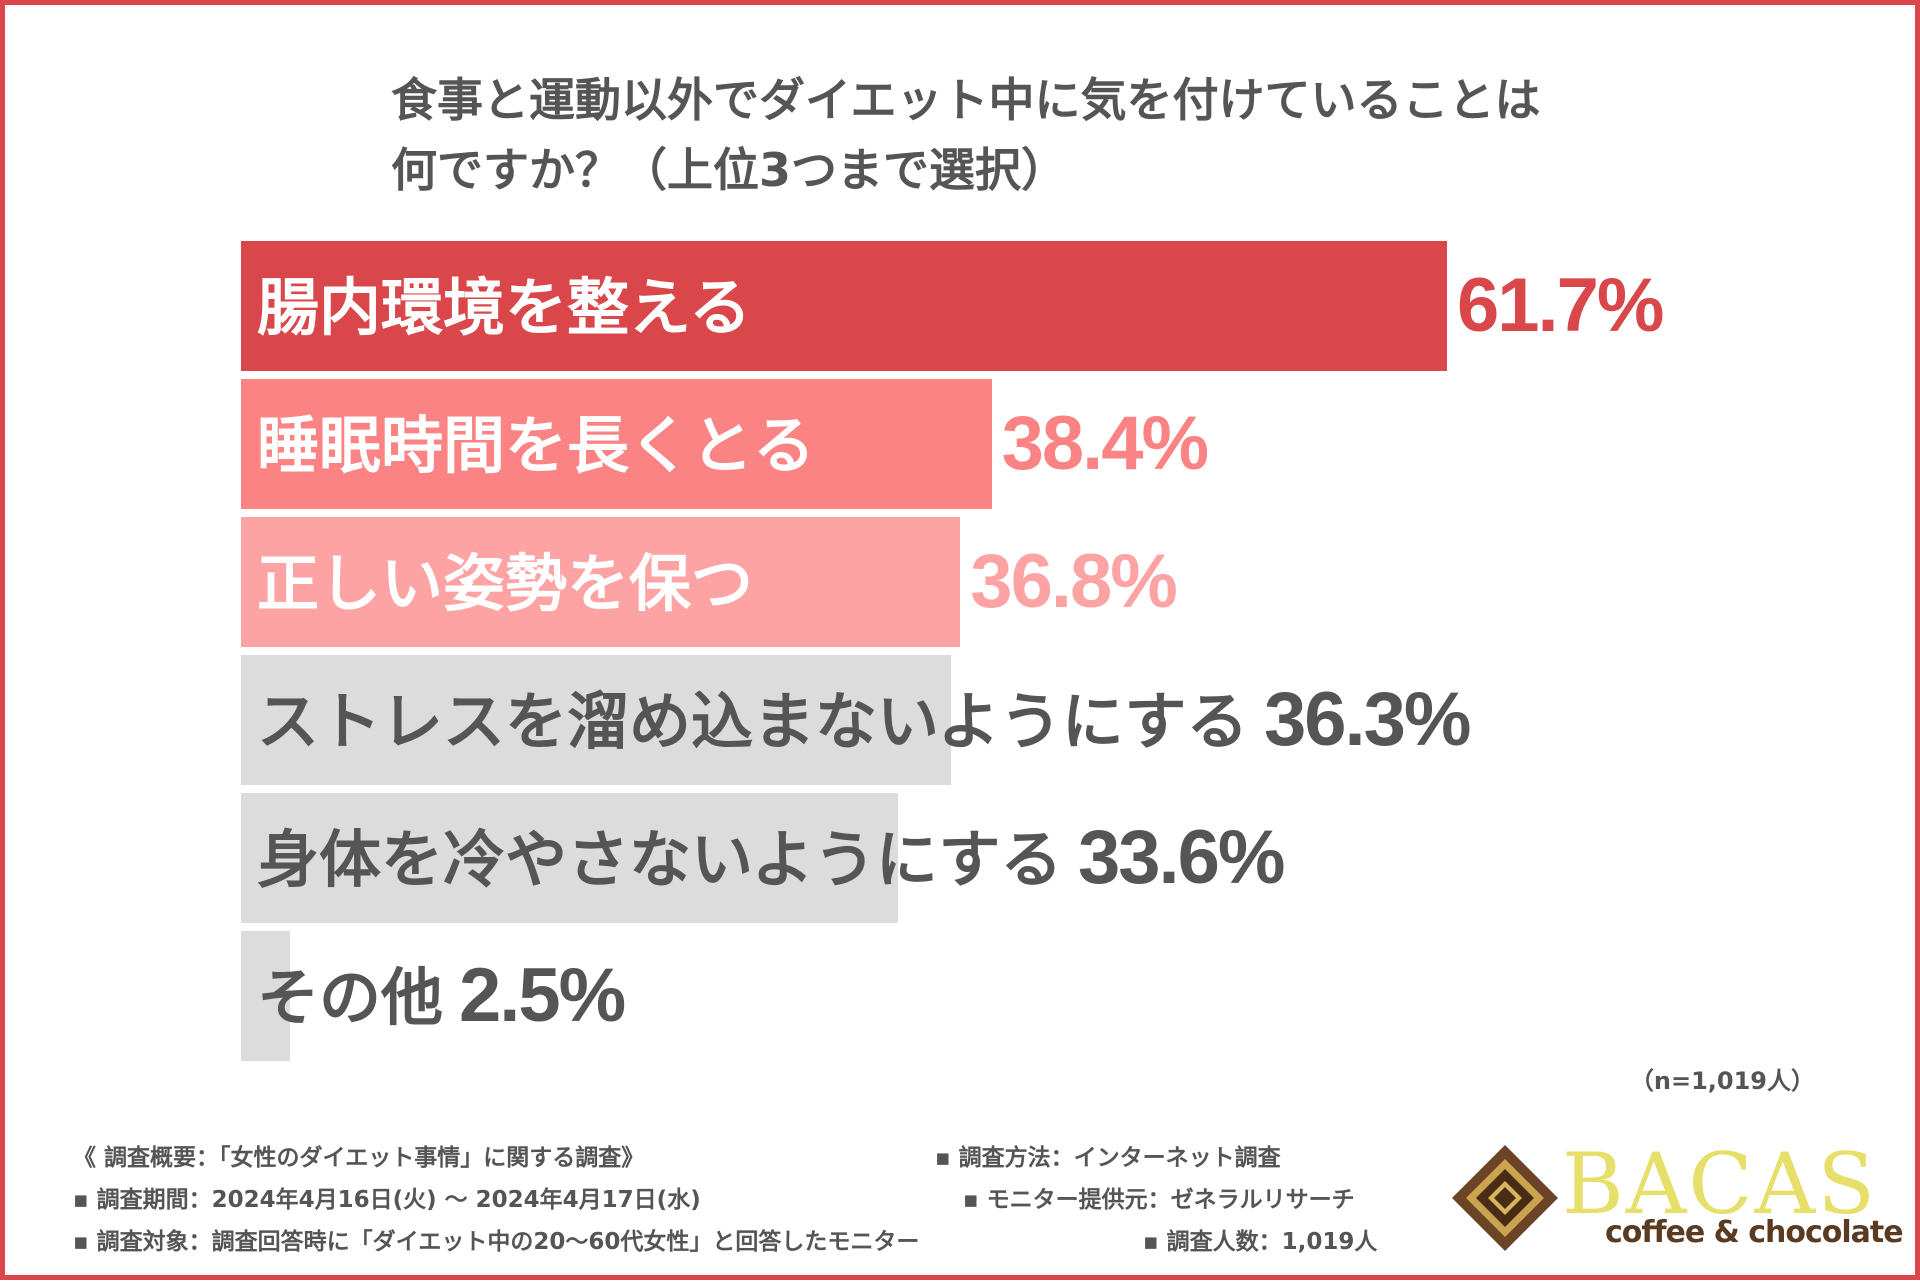  What do you see at coordinates (1181, 857) in the screenshot?
I see `bar-value-5: 33.6%` at bounding box center [1181, 857].